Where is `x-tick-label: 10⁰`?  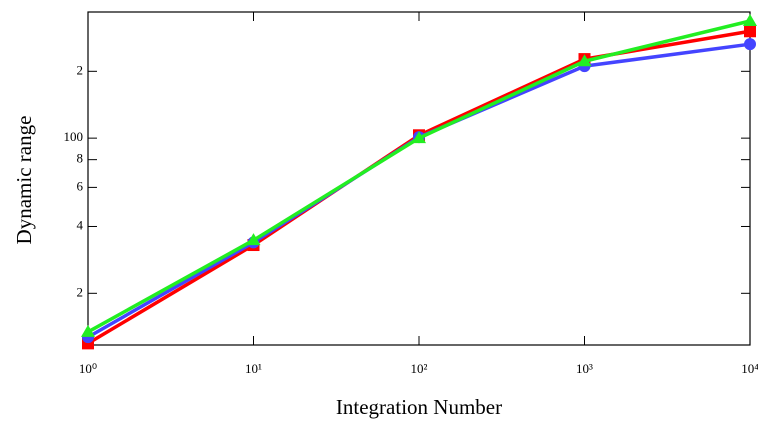
x-tick-label: 10⁰ is located at coordinates (88, 368).